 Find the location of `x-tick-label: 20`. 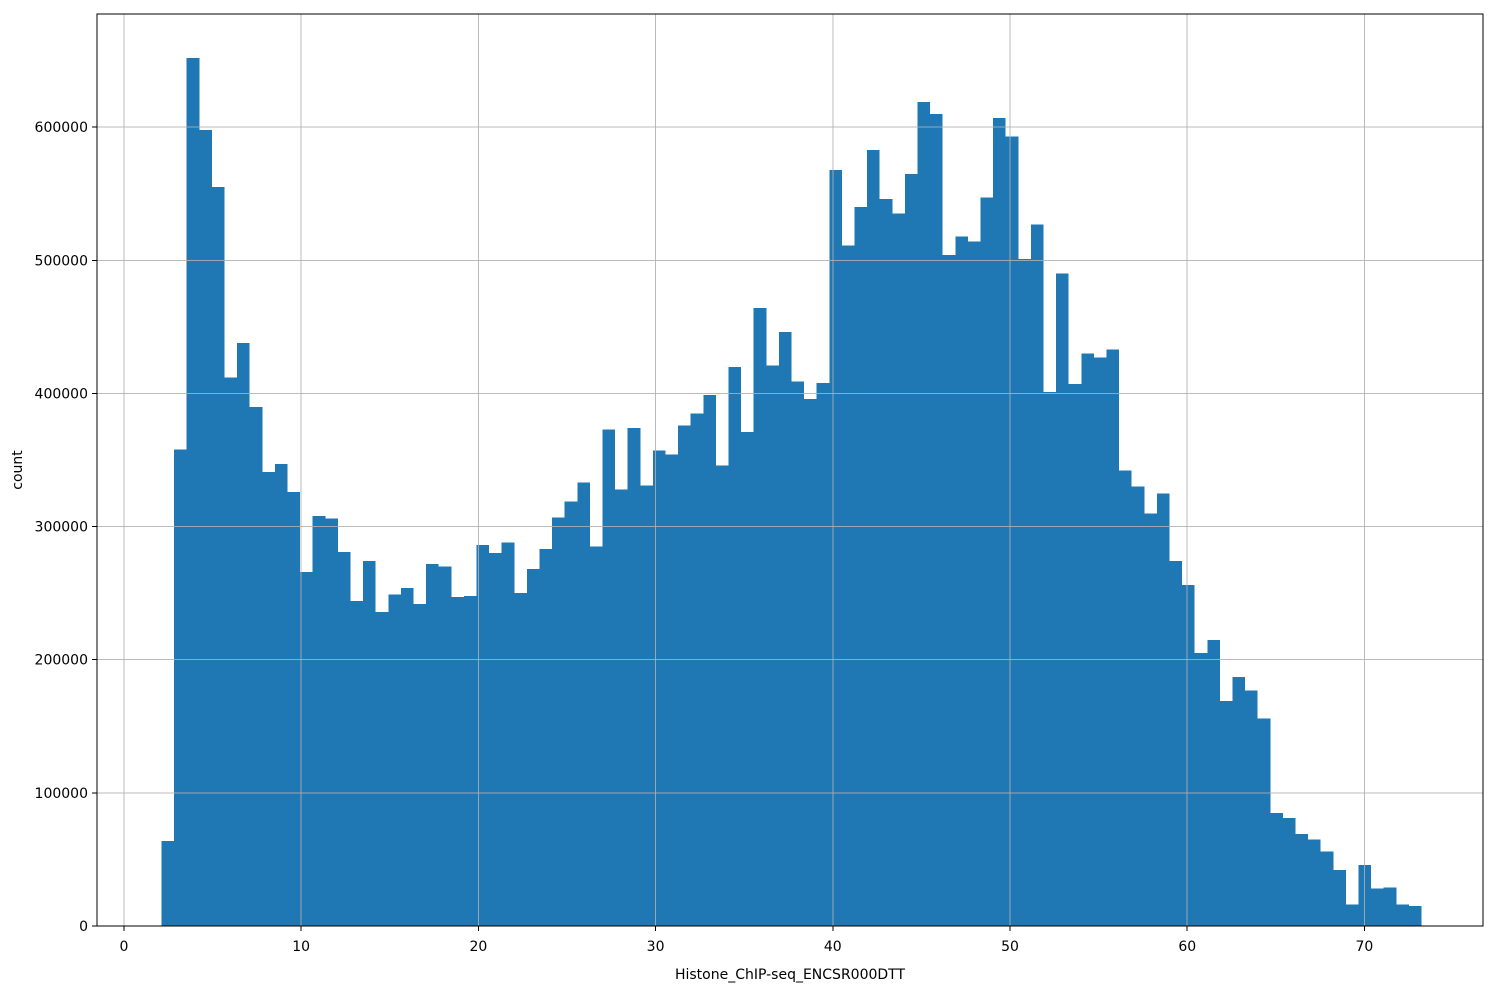

x-tick-label: 20 is located at coordinates (478, 947).